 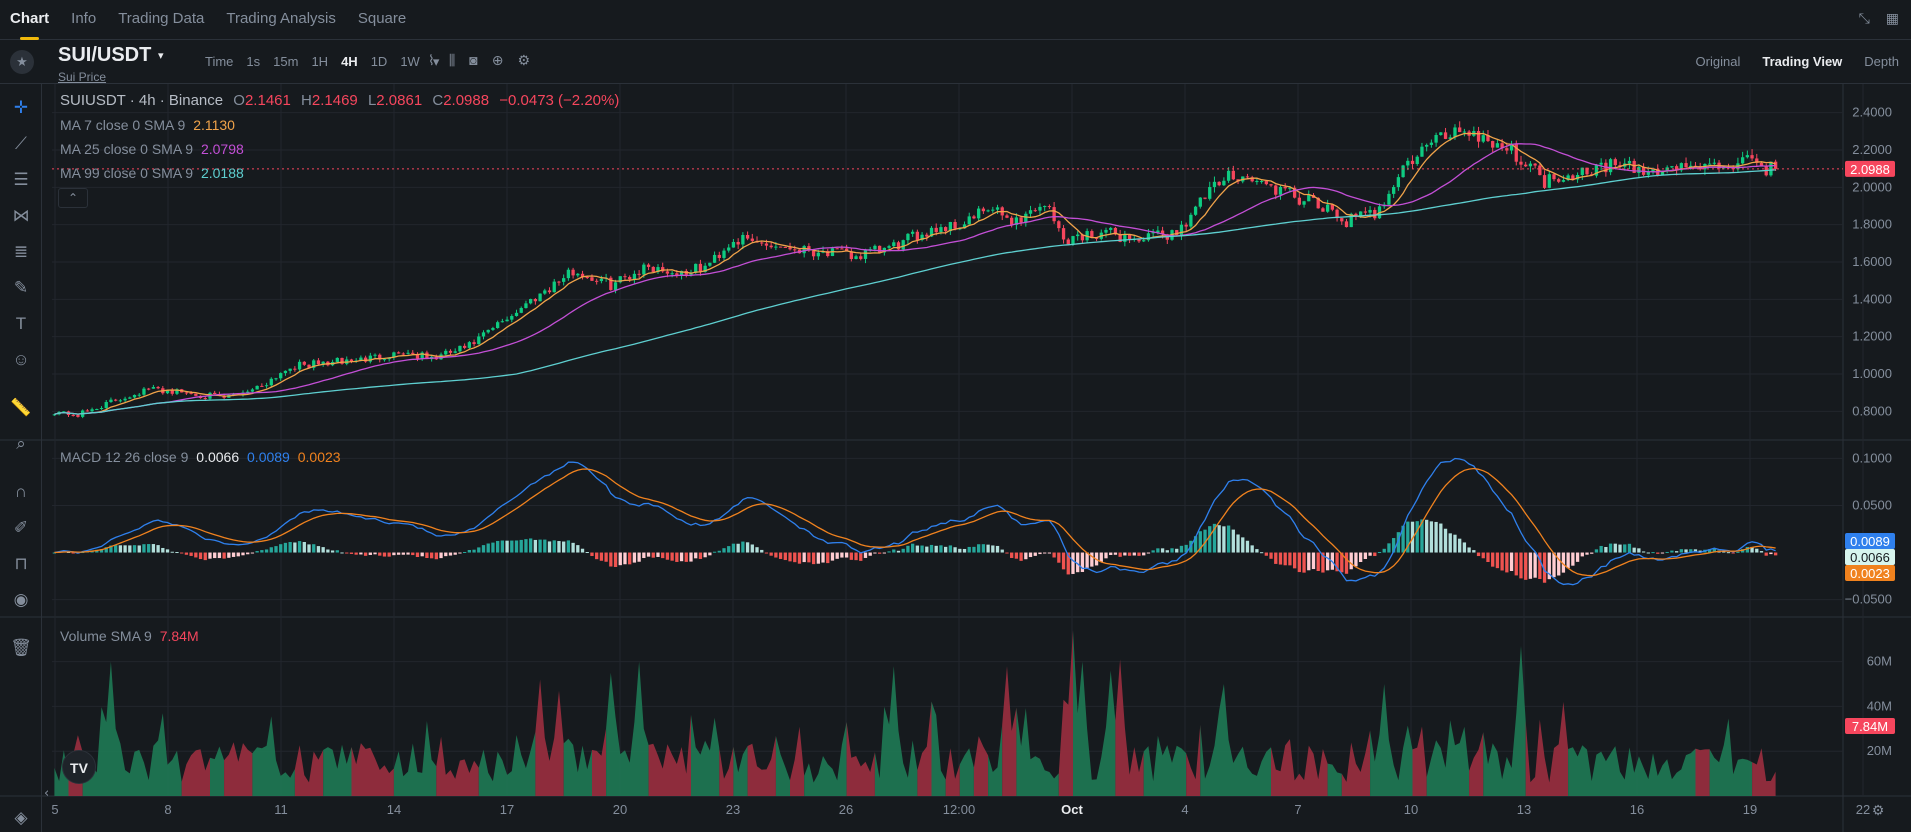 What do you see at coordinates (152, 149) in the screenshot?
I see `ma25-legend: MA 25 close 0 SMA 9 2.0798` at bounding box center [152, 149].